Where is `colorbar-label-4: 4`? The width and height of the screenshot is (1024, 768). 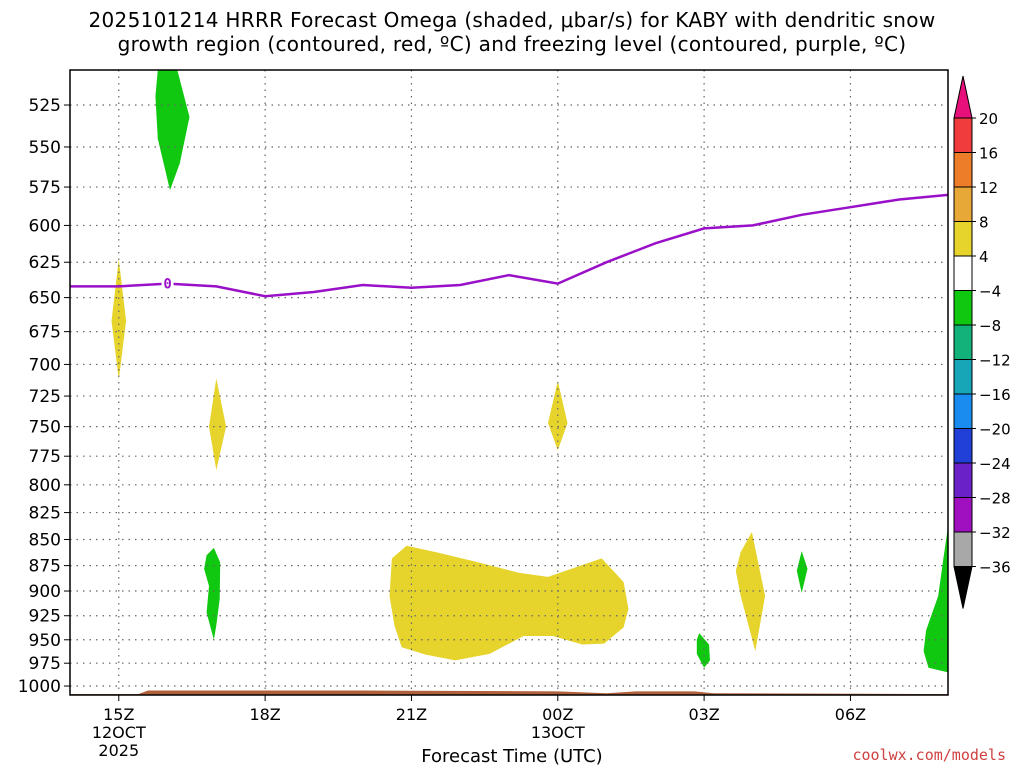 colorbar-label-4: 4 is located at coordinates (984, 257).